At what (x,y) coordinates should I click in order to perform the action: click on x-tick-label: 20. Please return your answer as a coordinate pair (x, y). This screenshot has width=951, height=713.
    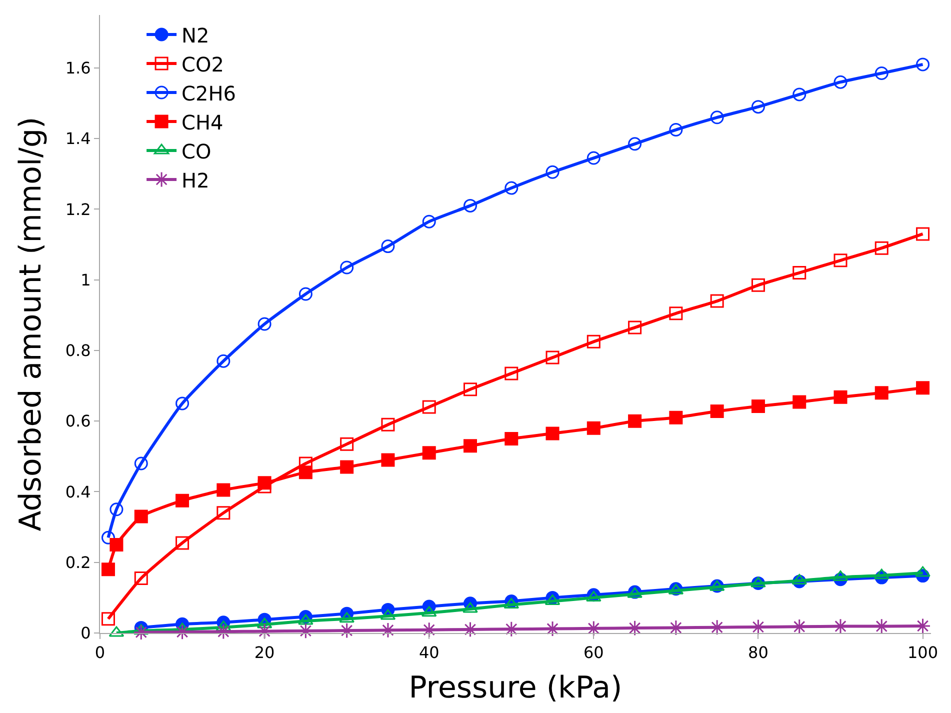
    Looking at the image, I should click on (264, 652).